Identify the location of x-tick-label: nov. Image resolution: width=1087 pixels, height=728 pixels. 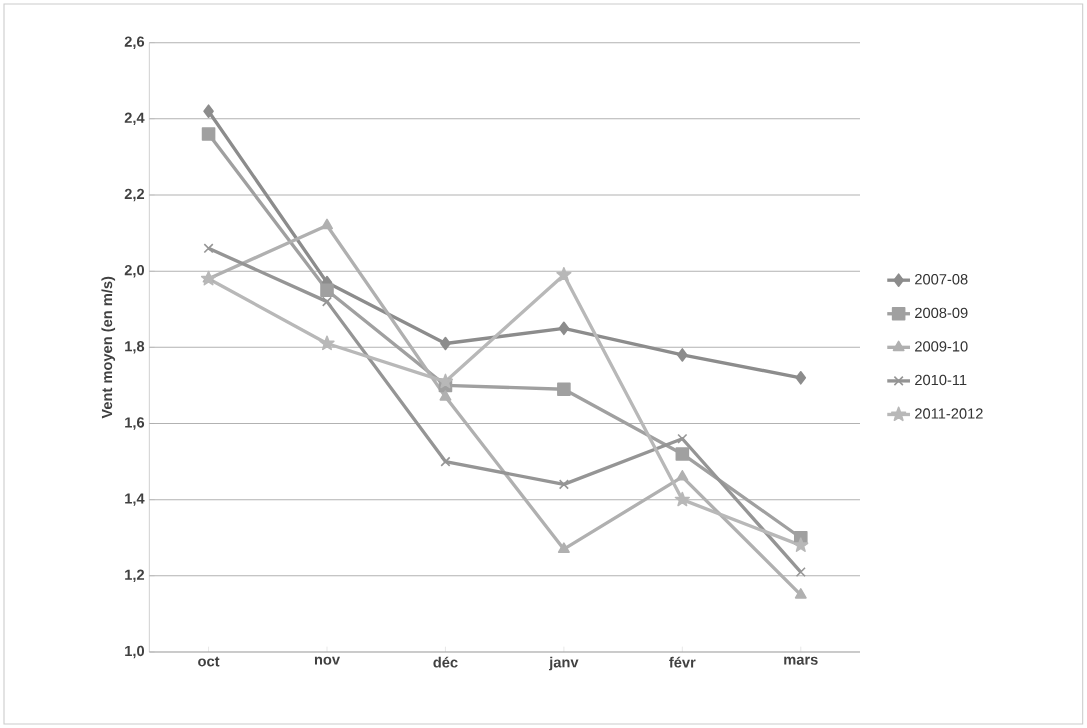
(327, 660).